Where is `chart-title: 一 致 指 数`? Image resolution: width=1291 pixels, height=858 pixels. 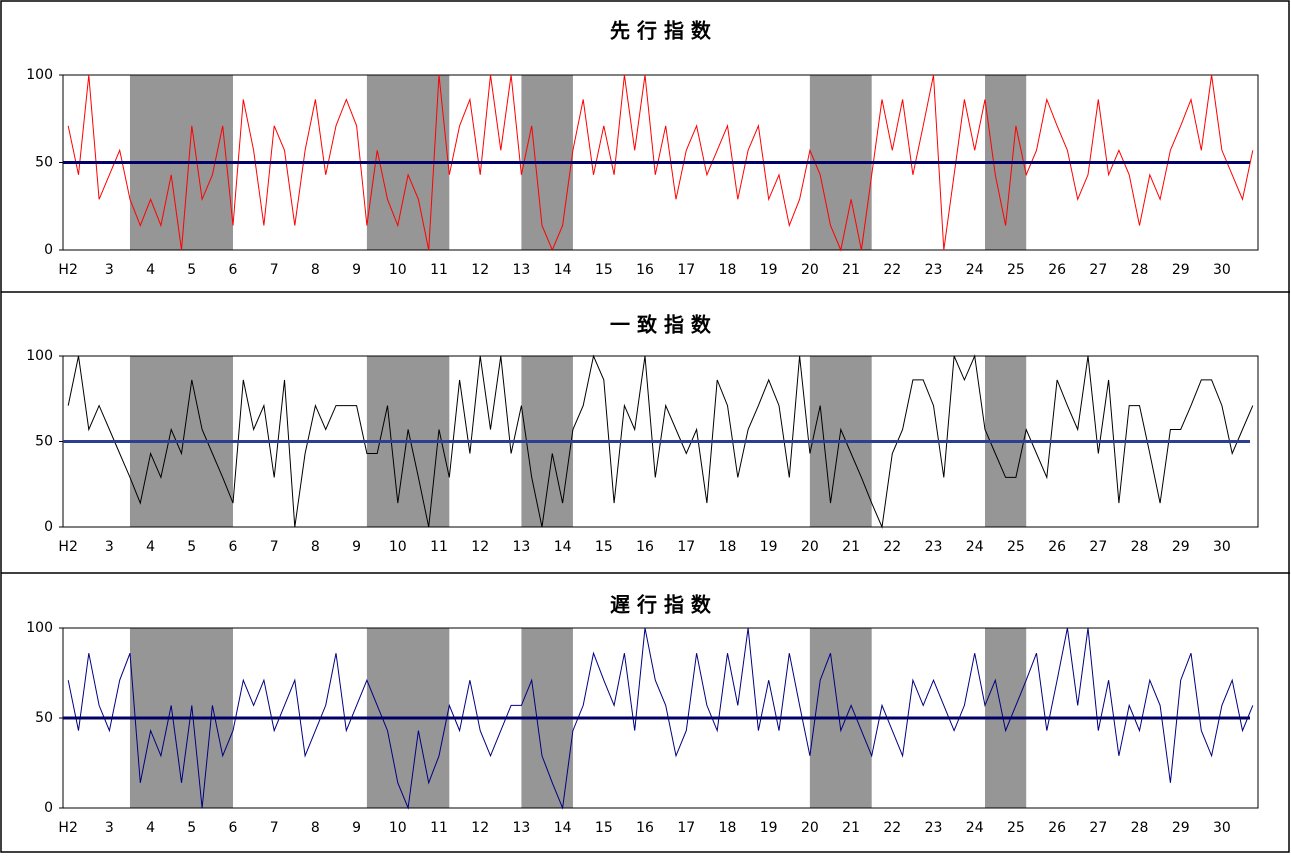 chart-title: 一 致 指 数 is located at coordinates (661, 325).